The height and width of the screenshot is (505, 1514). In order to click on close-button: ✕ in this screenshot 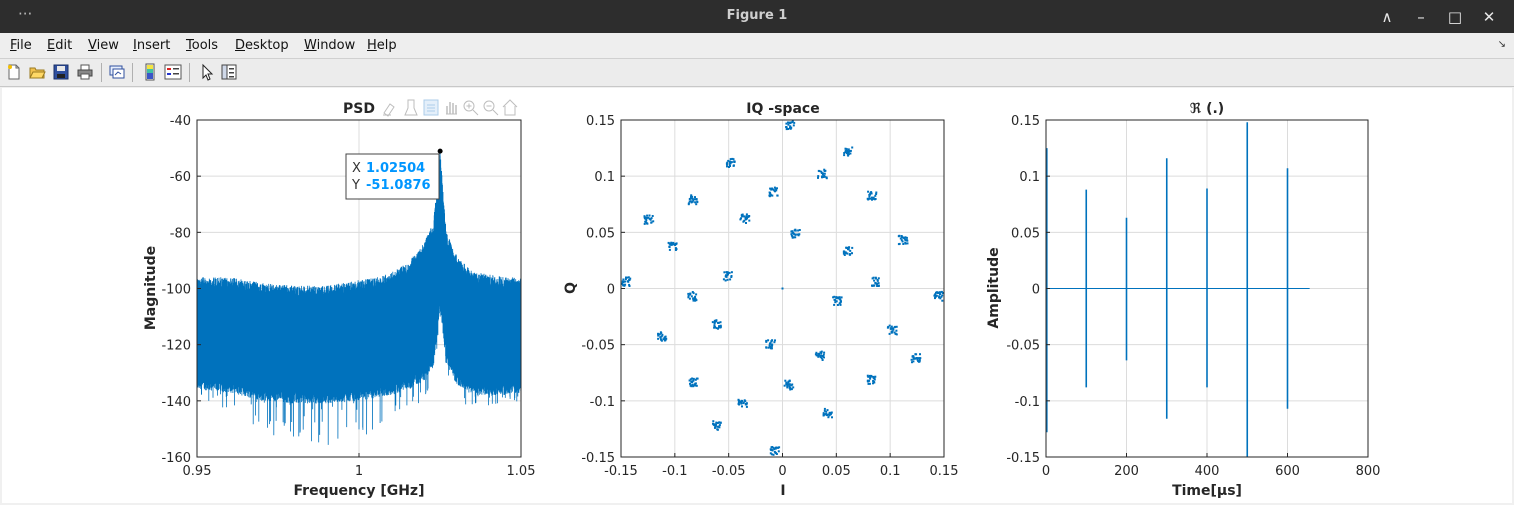, I will do `click(1489, 17)`.